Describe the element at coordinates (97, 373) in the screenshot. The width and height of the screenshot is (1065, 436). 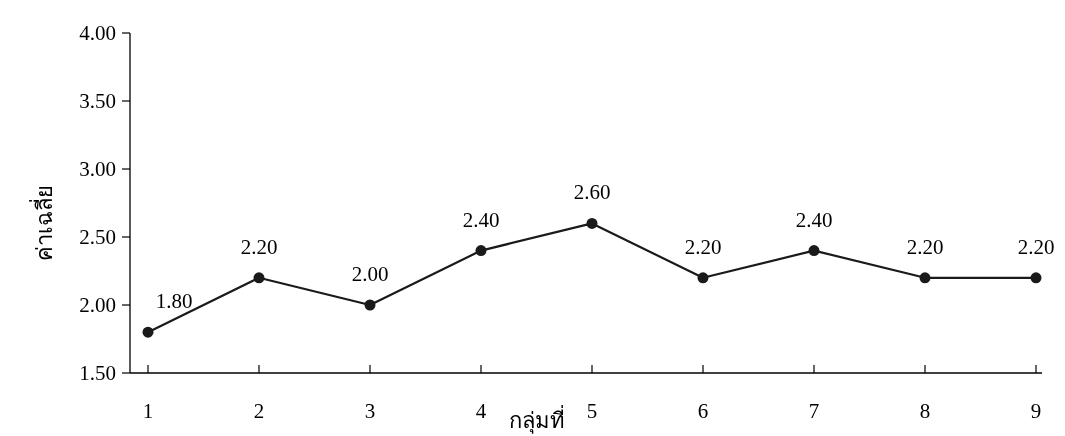
I see `y-tick-label: 1.50` at that location.